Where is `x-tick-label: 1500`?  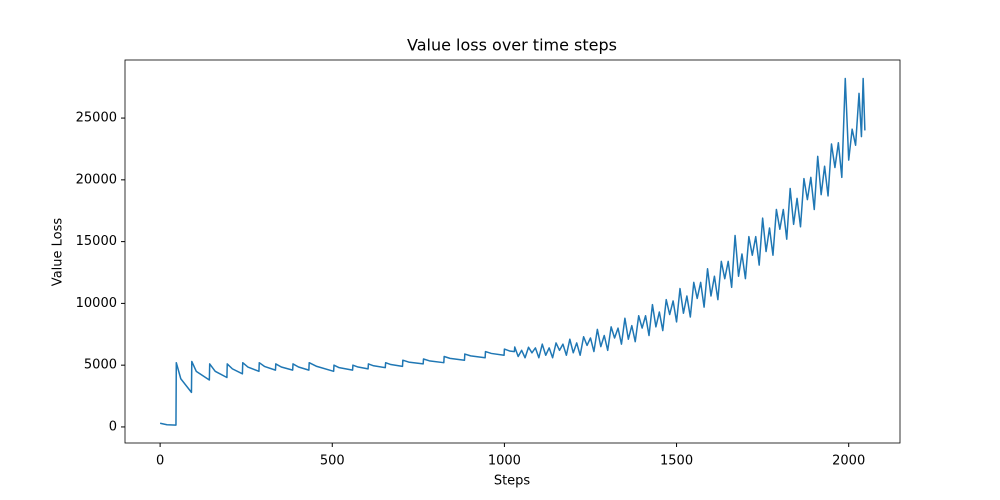
x-tick-label: 1500 is located at coordinates (676, 461).